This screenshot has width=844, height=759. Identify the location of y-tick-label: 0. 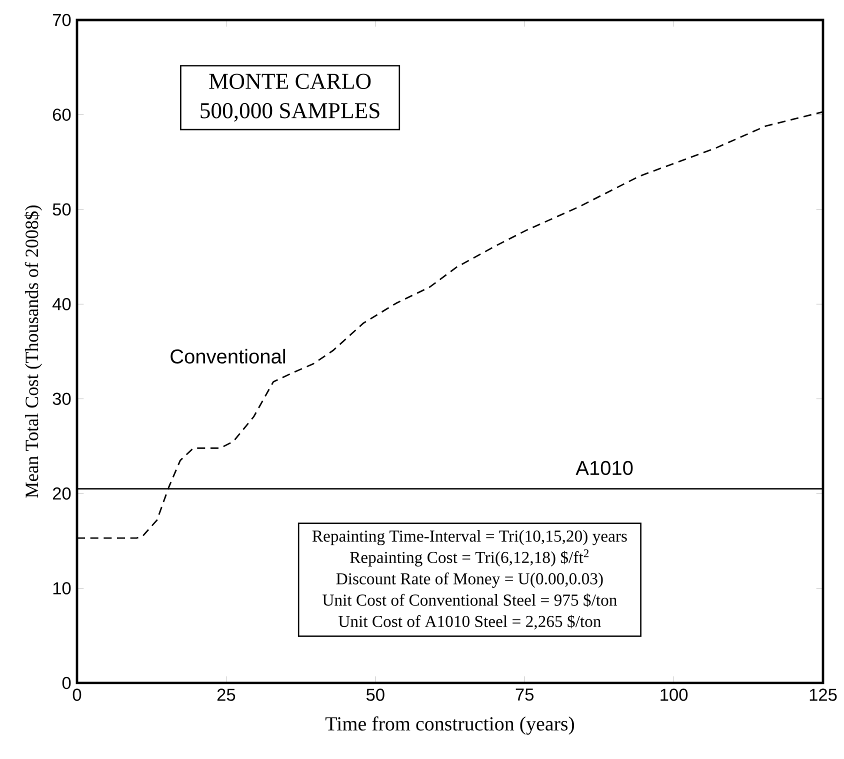
(66, 683).